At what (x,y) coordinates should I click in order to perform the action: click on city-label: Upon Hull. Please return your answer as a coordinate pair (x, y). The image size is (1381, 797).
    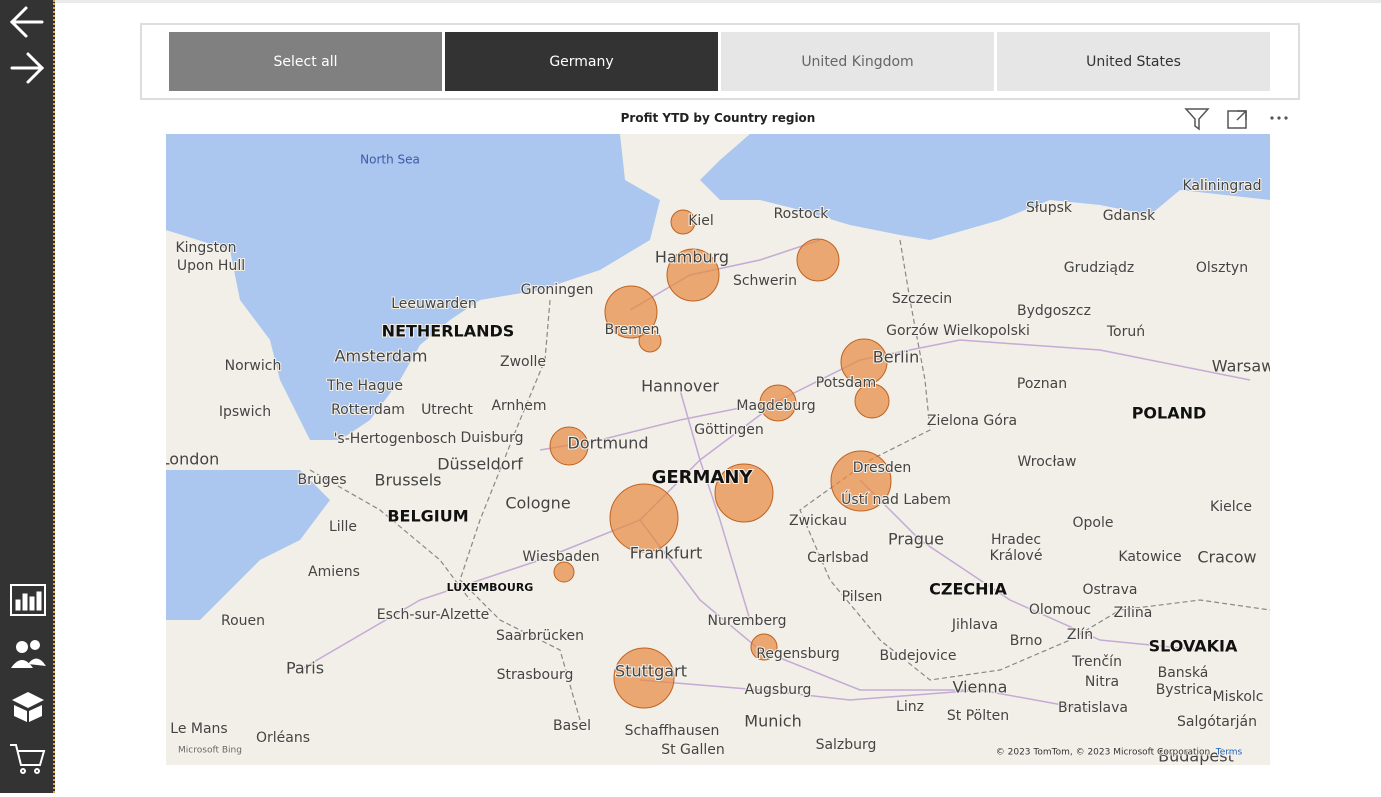
    Looking at the image, I should click on (211, 266).